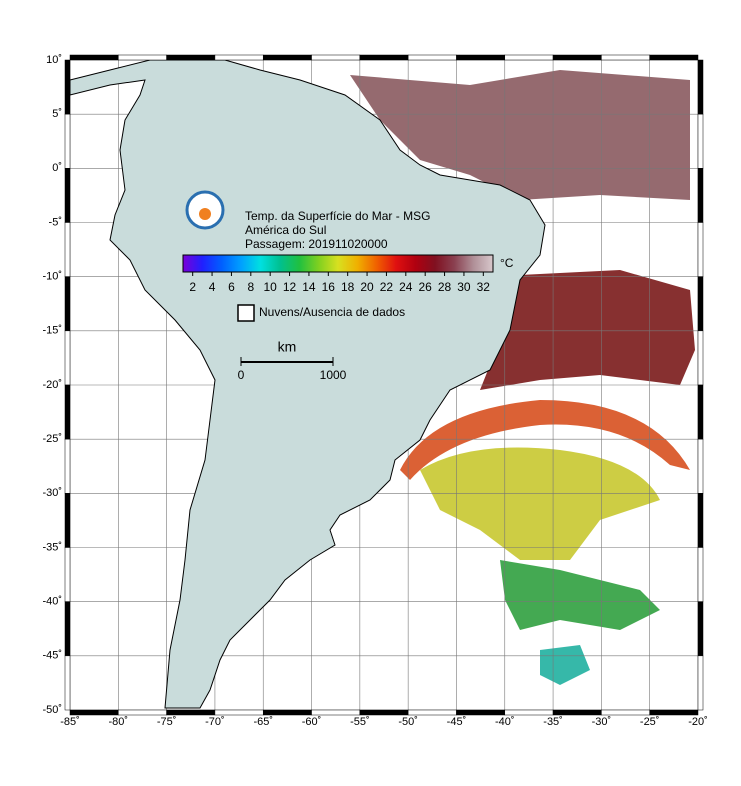  I want to click on colorbar-tick-label: 18, so click(348, 287).